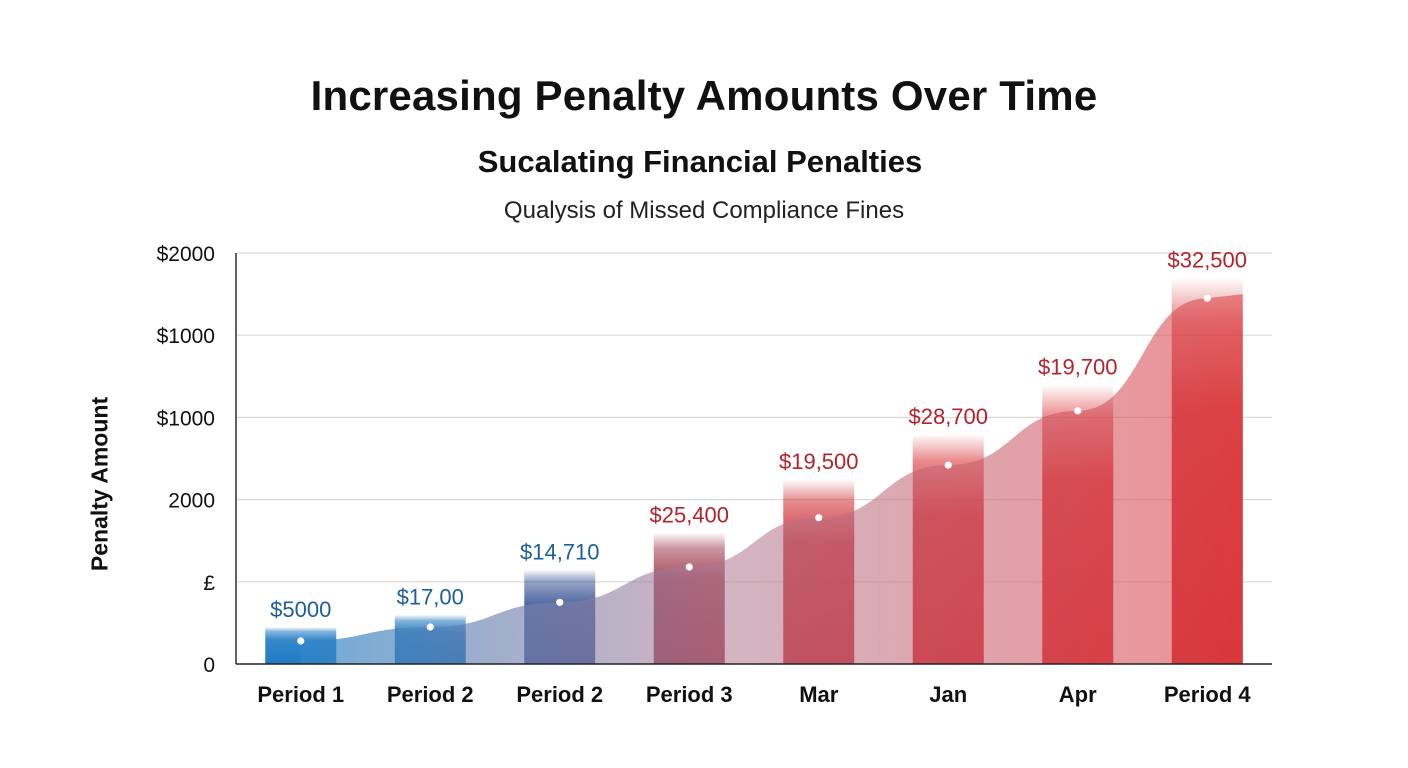 The width and height of the screenshot is (1408, 768). Describe the element at coordinates (819, 461) in the screenshot. I see `data-label: $19,500` at that location.